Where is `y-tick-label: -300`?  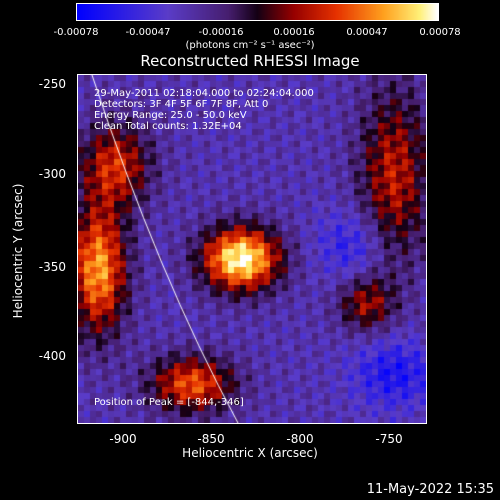 y-tick-label: -300 is located at coordinates (52, 174).